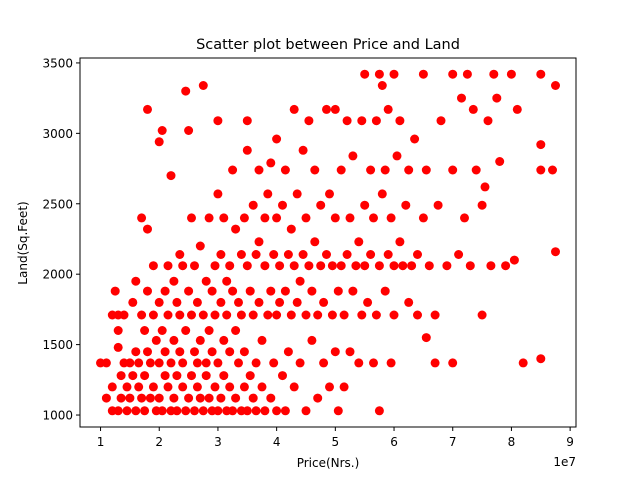  What do you see at coordinates (57, 63) in the screenshot?
I see `y-tick-label: 3500` at bounding box center [57, 63].